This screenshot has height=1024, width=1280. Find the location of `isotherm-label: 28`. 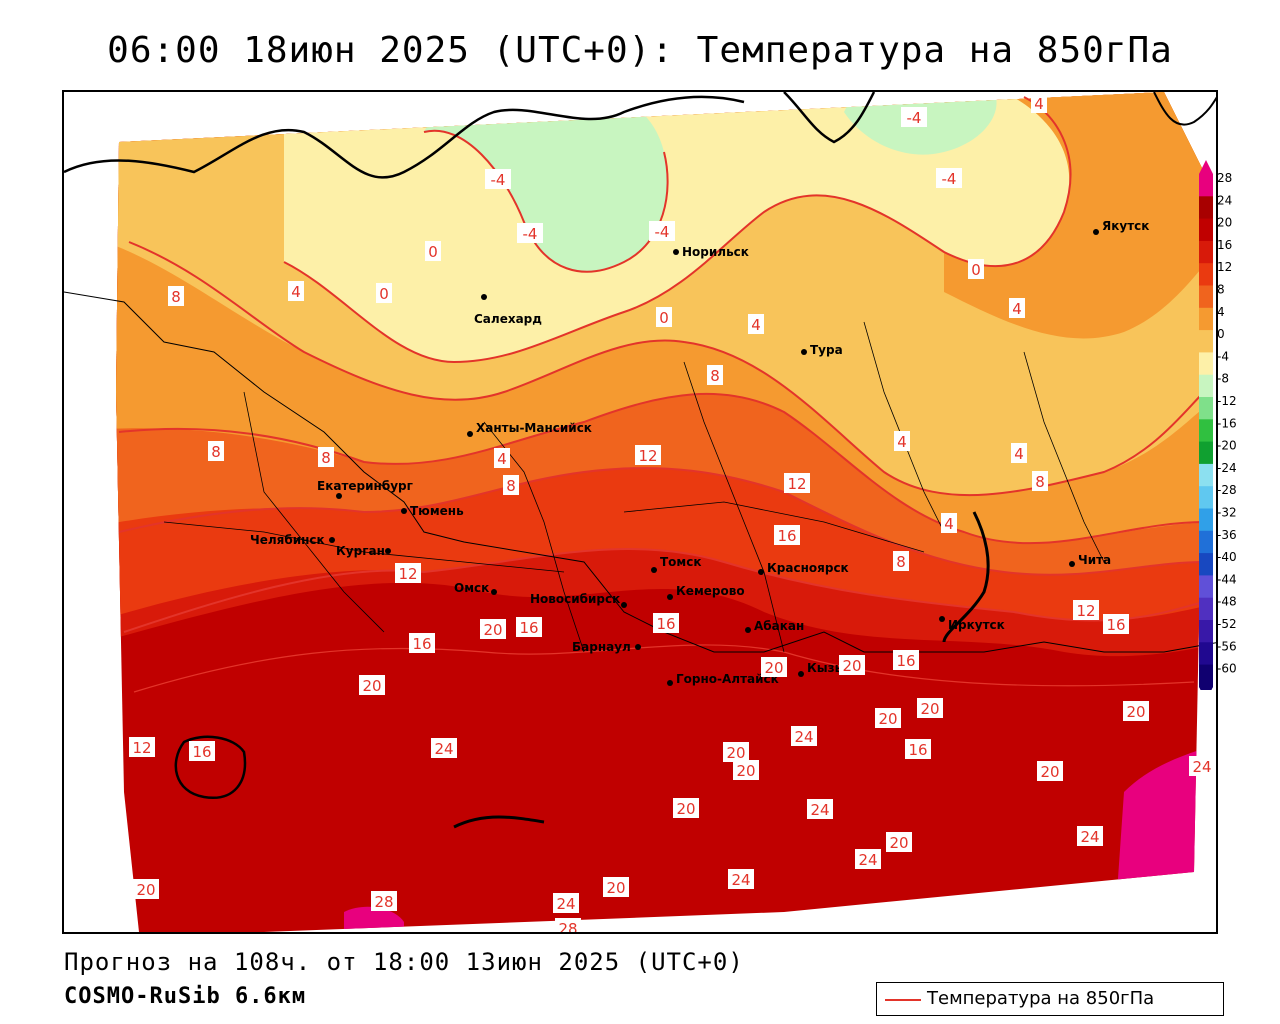

isotherm-label: 28 is located at coordinates (383, 902).